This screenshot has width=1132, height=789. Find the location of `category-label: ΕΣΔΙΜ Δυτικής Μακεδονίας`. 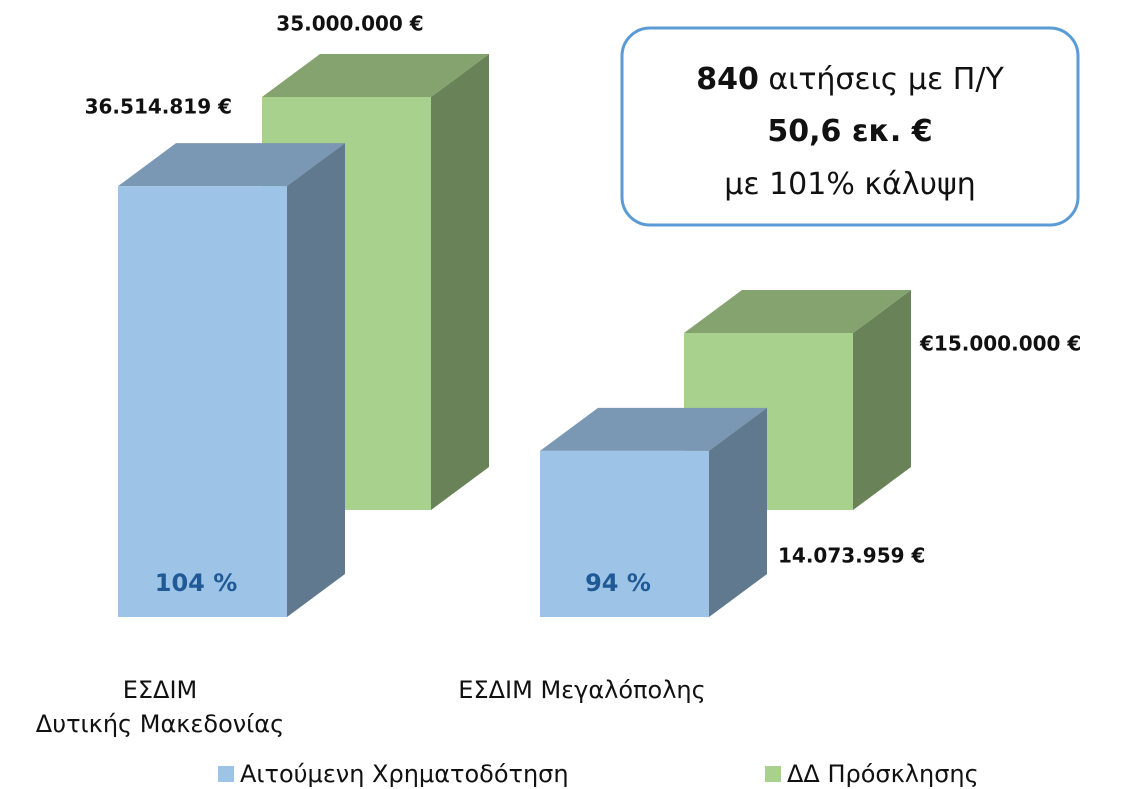

category-label: ΕΣΔΙΜ Δυτικής Μακεδονίας is located at coordinates (160, 707).